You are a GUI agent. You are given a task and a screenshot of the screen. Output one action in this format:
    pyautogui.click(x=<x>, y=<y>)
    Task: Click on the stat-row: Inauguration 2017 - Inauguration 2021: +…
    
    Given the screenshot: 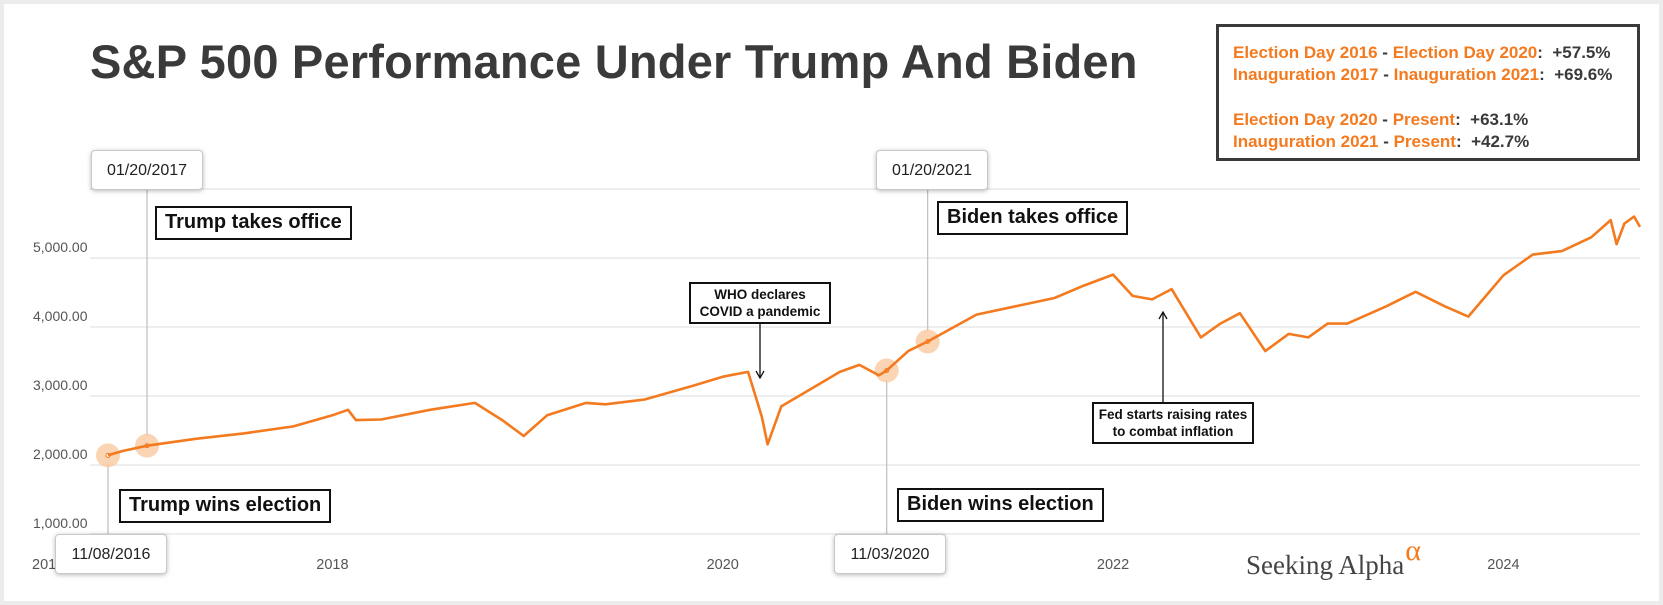 What is the action you would take?
    pyautogui.click(x=1423, y=74)
    